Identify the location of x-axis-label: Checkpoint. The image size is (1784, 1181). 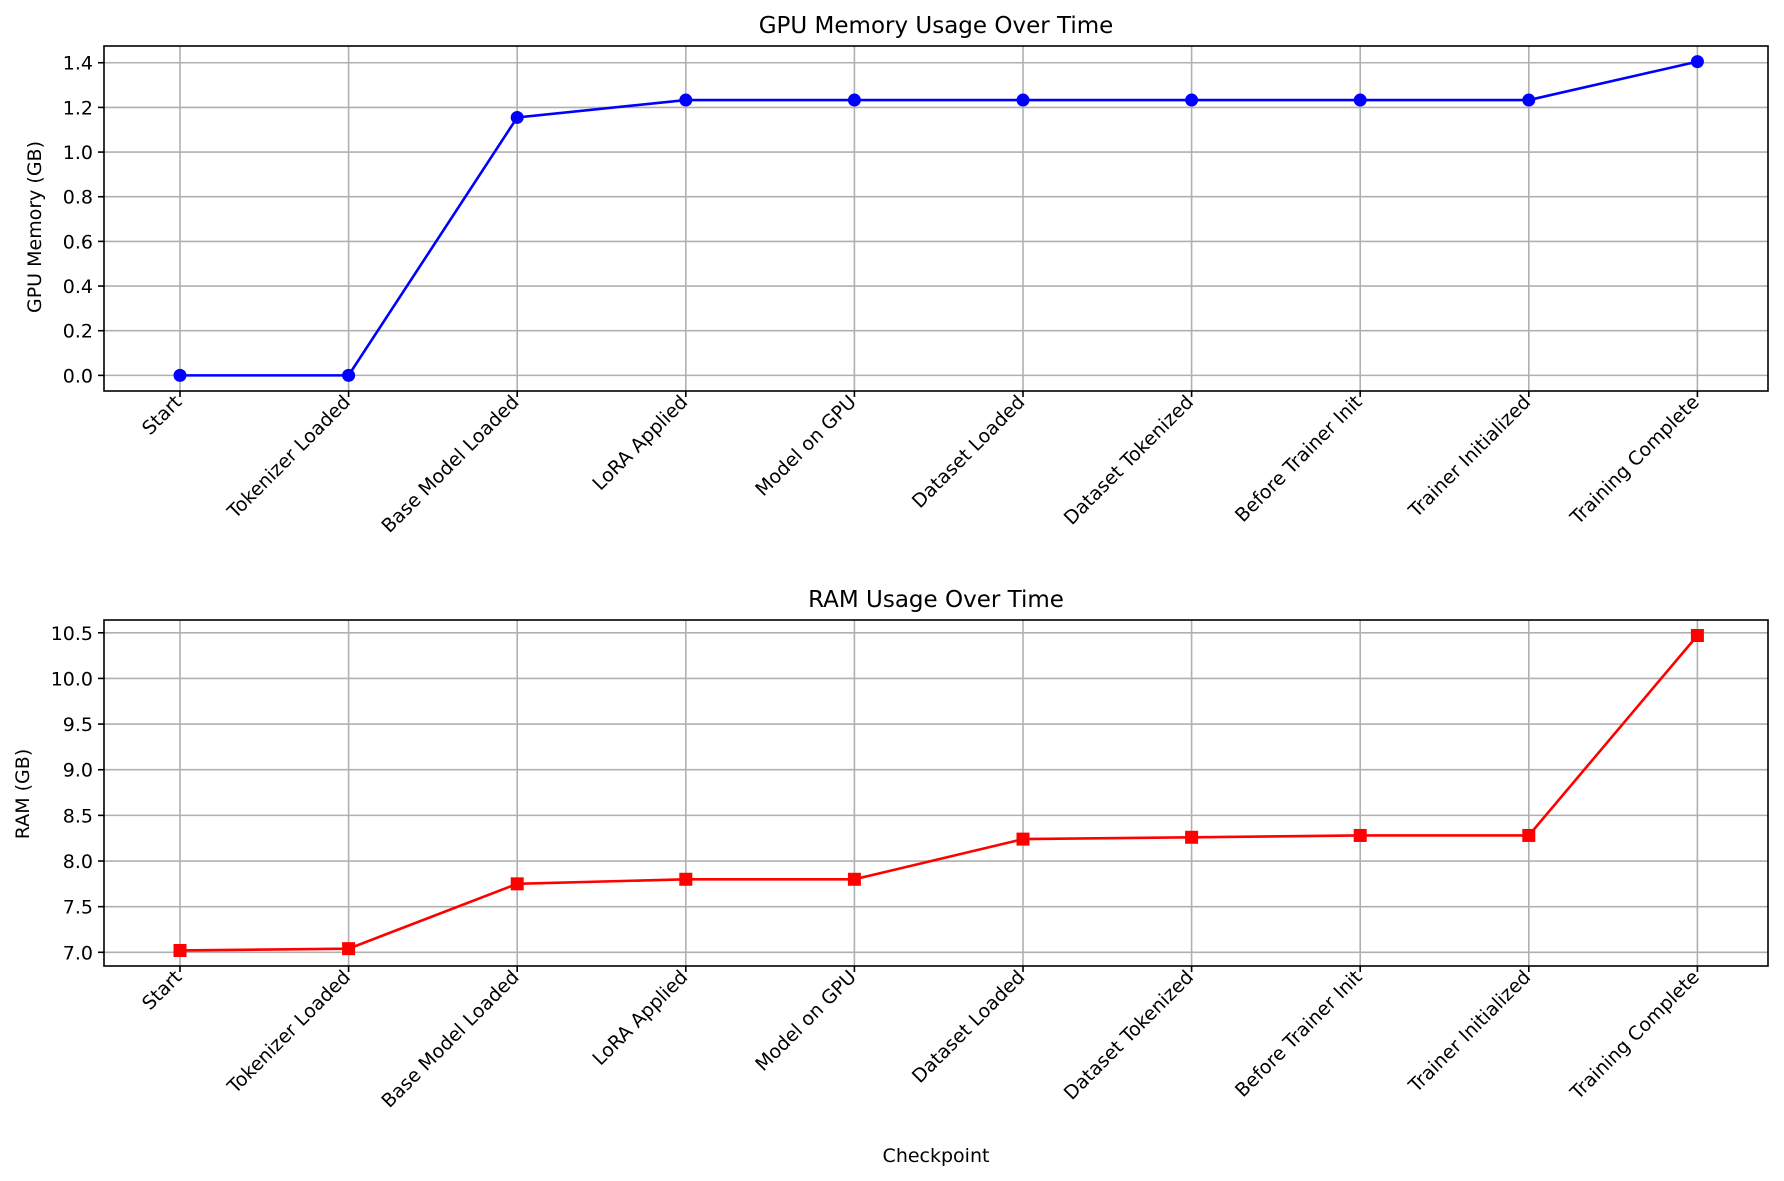
(936, 1156).